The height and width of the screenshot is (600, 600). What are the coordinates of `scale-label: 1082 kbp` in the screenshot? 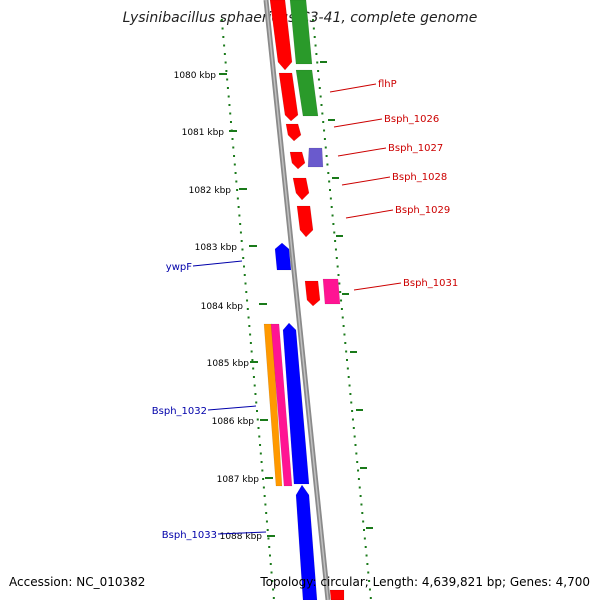 It's located at (210, 191).